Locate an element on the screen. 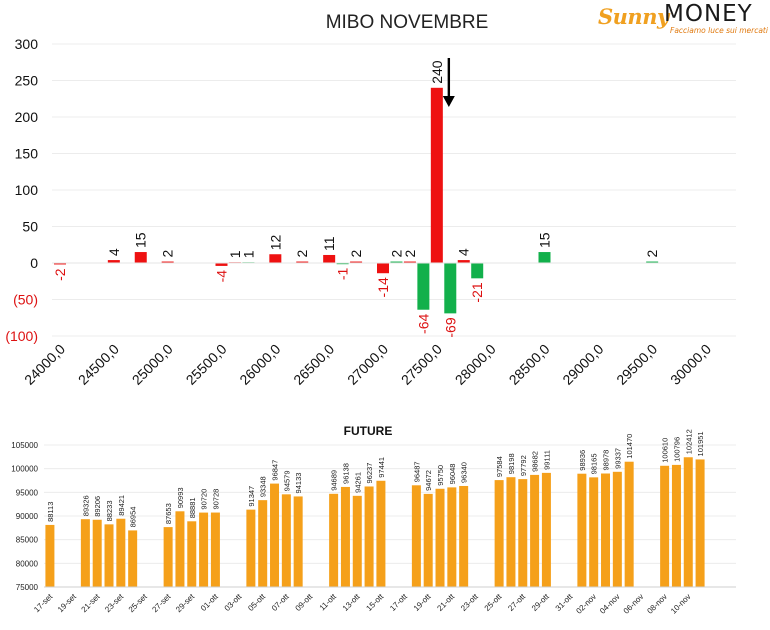  data-label: 96847 is located at coordinates (275, 470).